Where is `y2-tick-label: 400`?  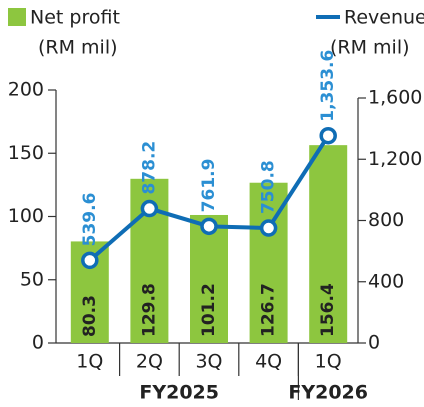 y2-tick-label: 400 is located at coordinates (386, 281).